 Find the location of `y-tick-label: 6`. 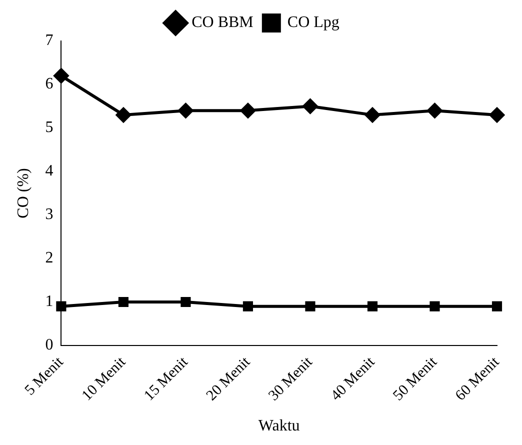

y-tick-label: 6 is located at coordinates (49, 84).